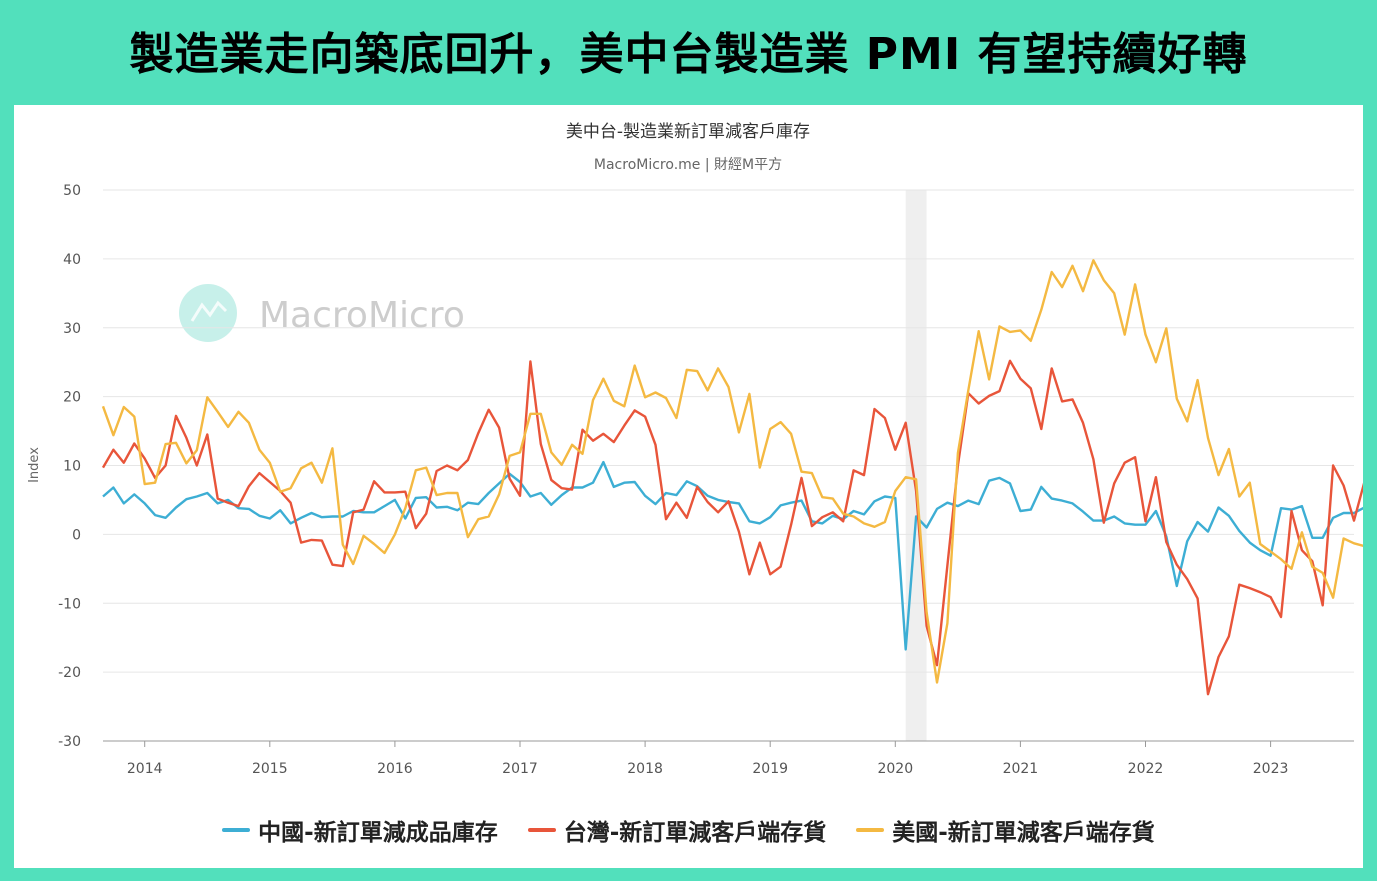 This screenshot has width=1377, height=881. I want to click on legend-label-taiwan: 台灣-新訂單減客戶端存貨, so click(695, 833).